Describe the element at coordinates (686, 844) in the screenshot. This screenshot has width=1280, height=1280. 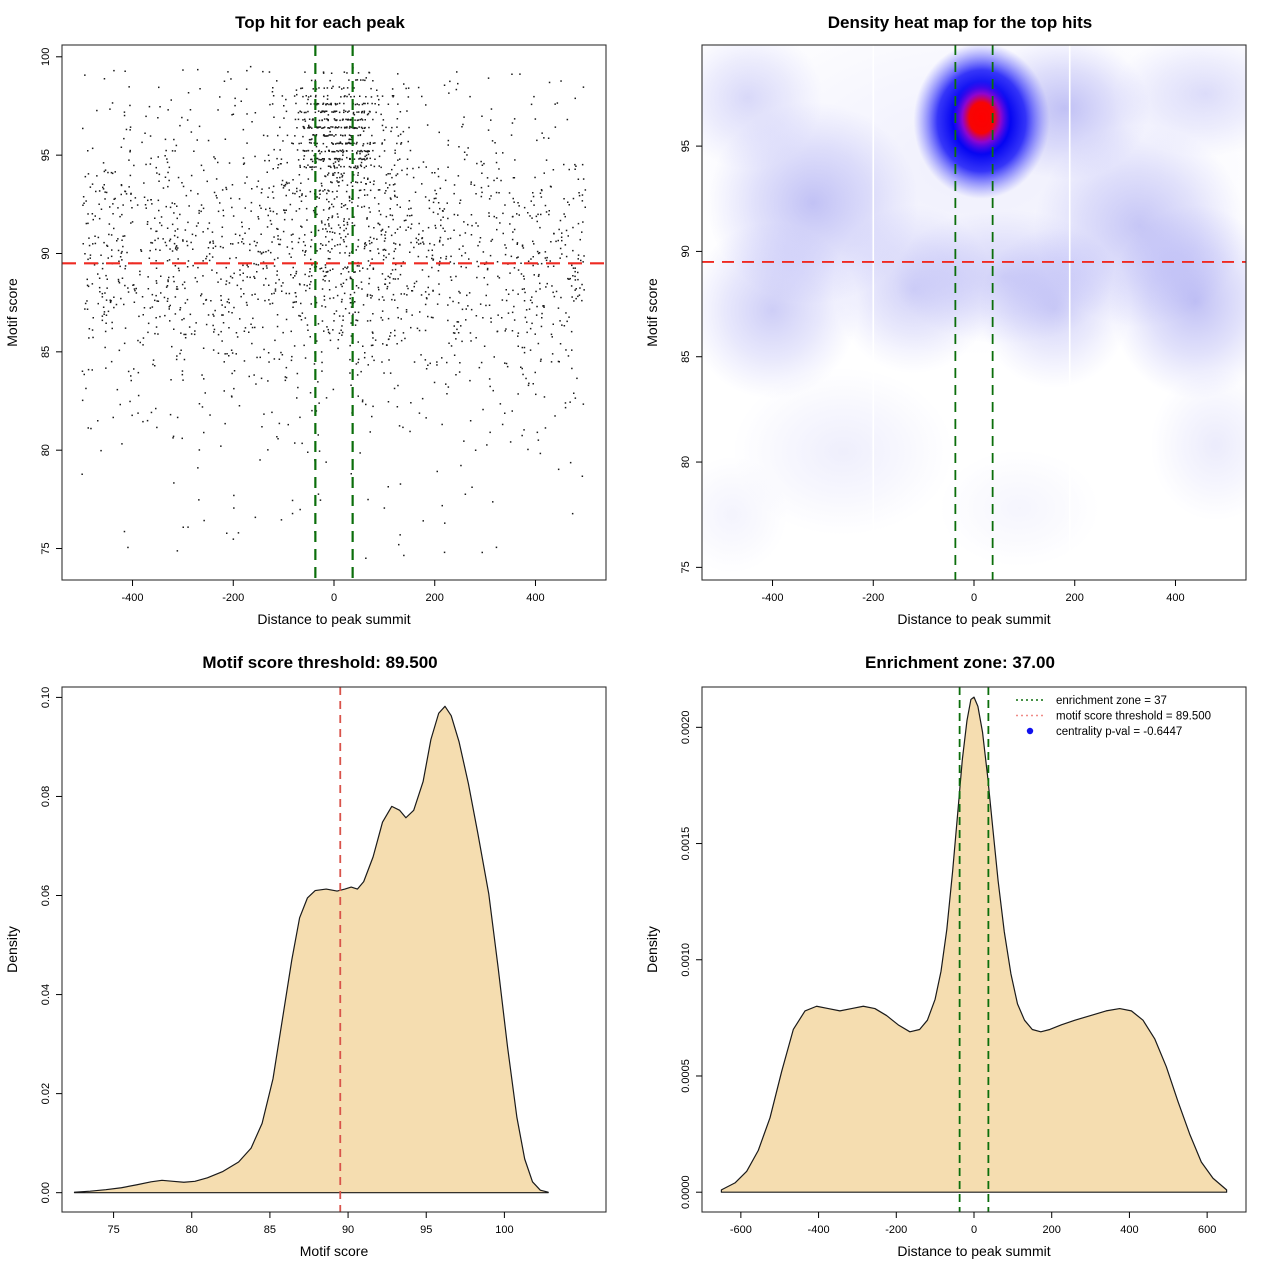
I see `svg-text: 0.0015` at that location.